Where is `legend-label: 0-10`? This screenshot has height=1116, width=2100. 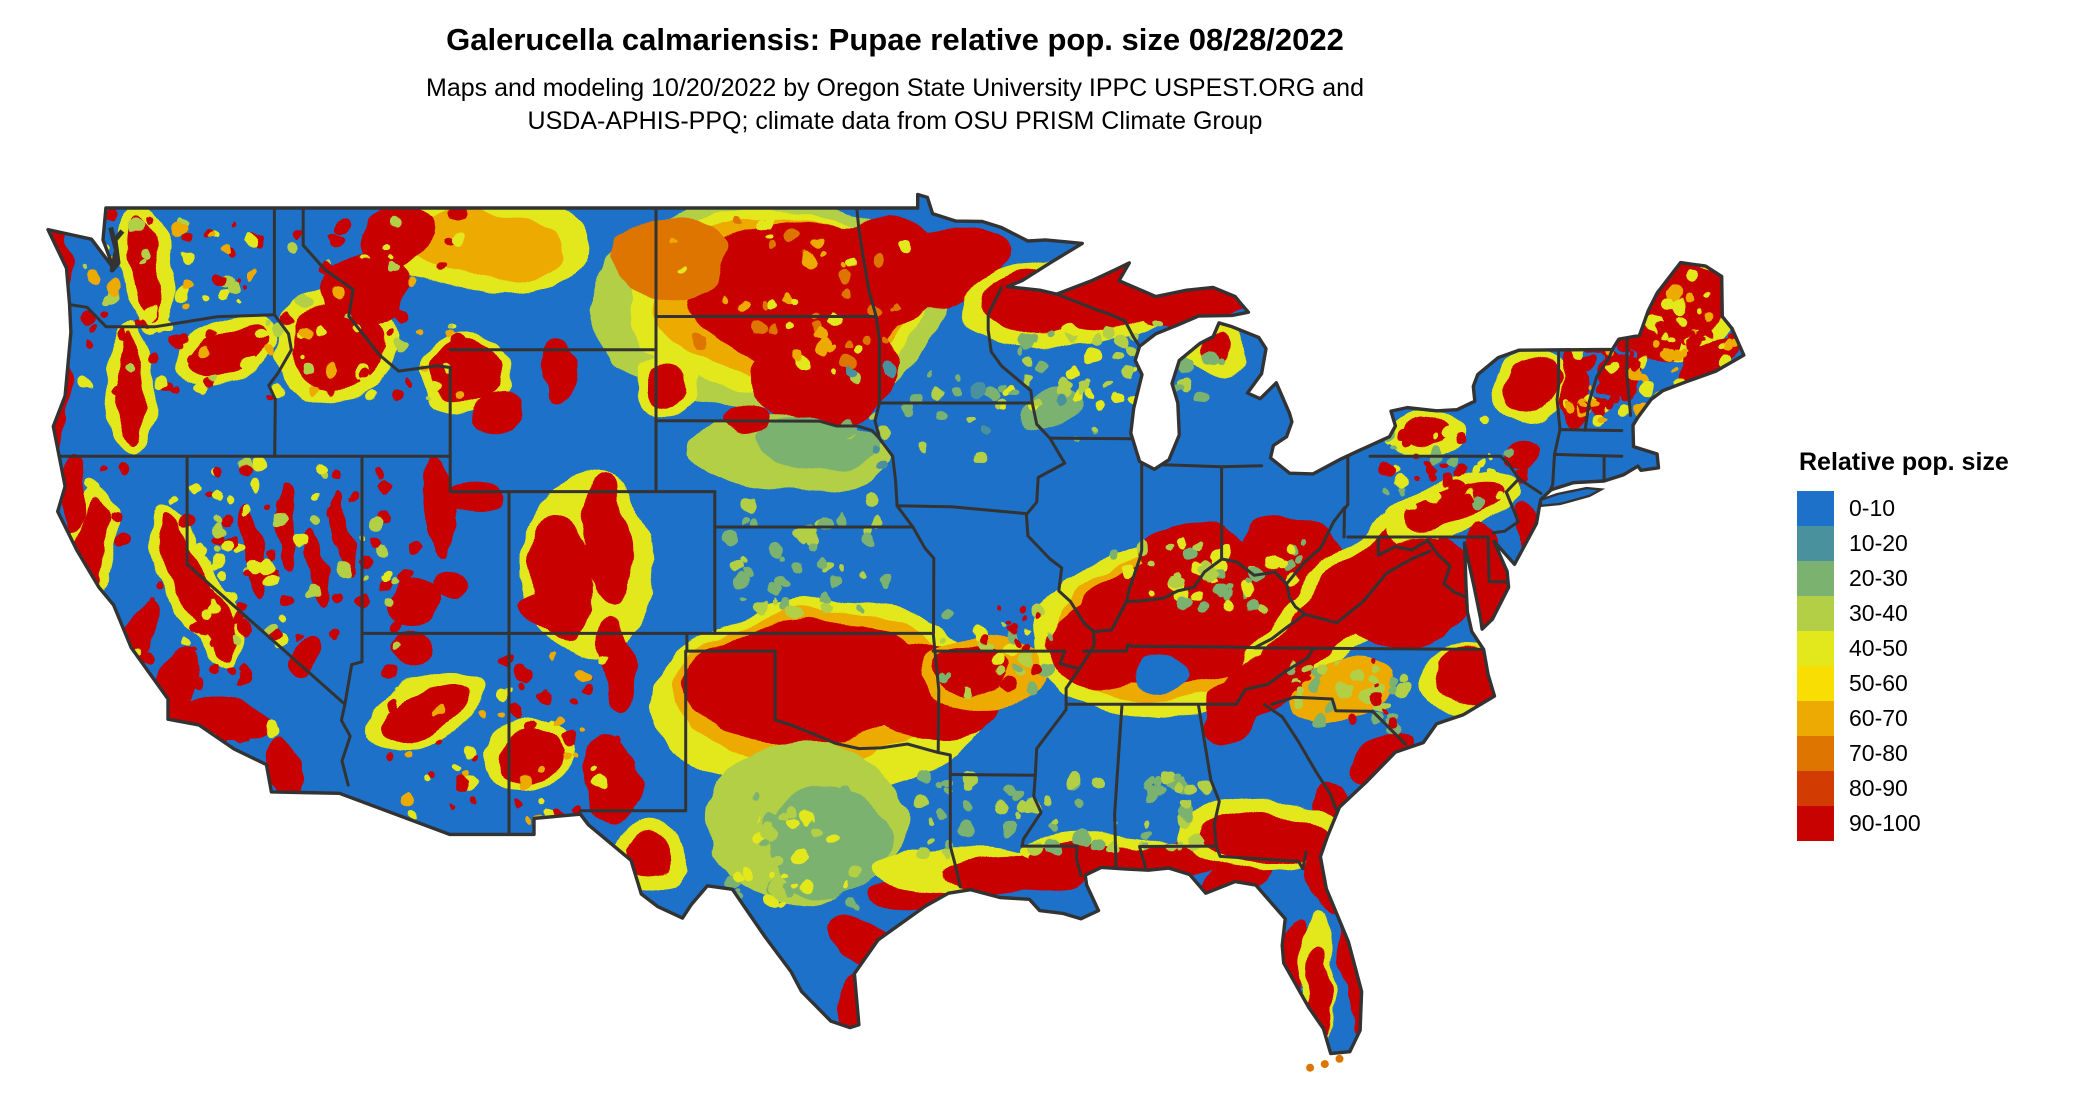 legend-label: 0-10 is located at coordinates (1872, 508).